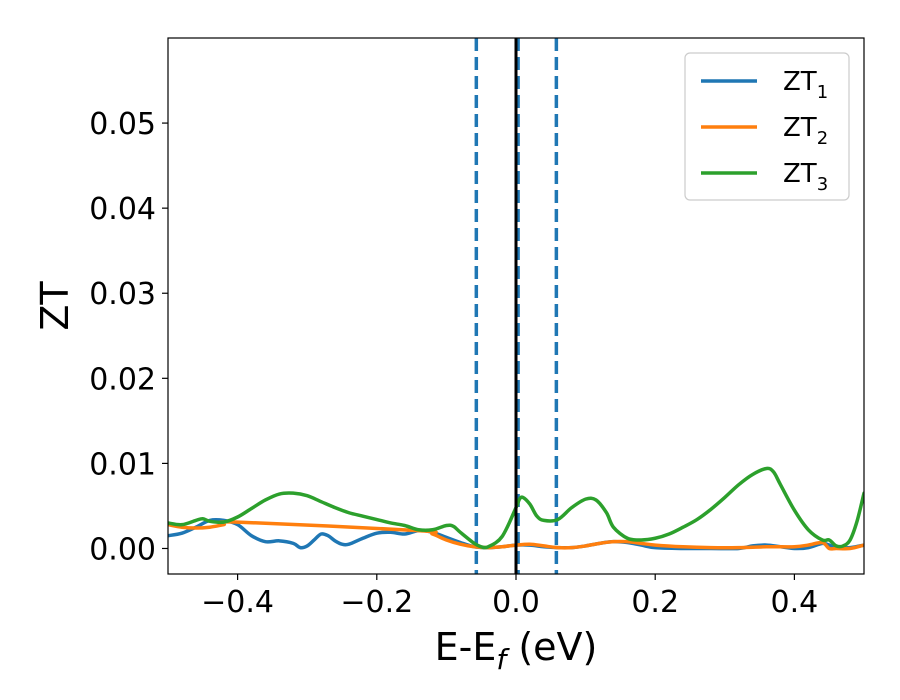 Image resolution: width=900 pixels, height=700 pixels. Describe the element at coordinates (122, 464) in the screenshot. I see `y-tick-label: 0.01` at that location.